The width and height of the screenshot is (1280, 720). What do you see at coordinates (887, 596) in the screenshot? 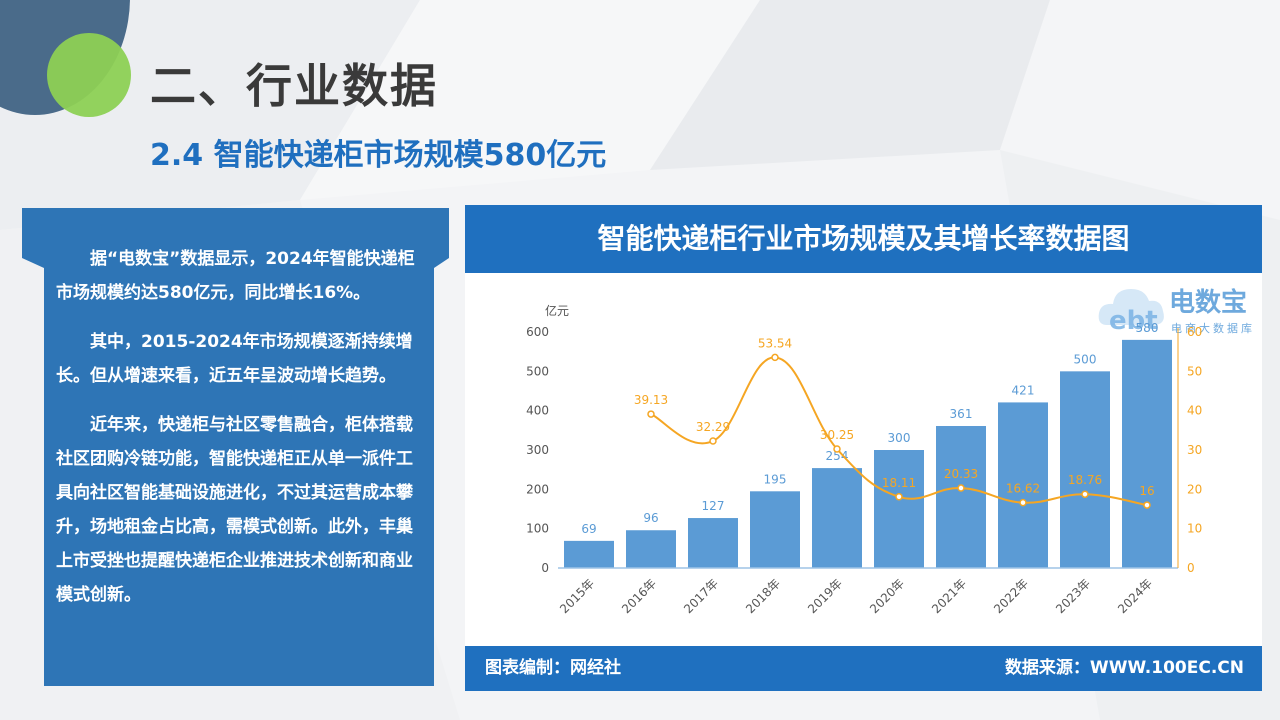
I see `x-tick-label: 2020年` at bounding box center [887, 596].